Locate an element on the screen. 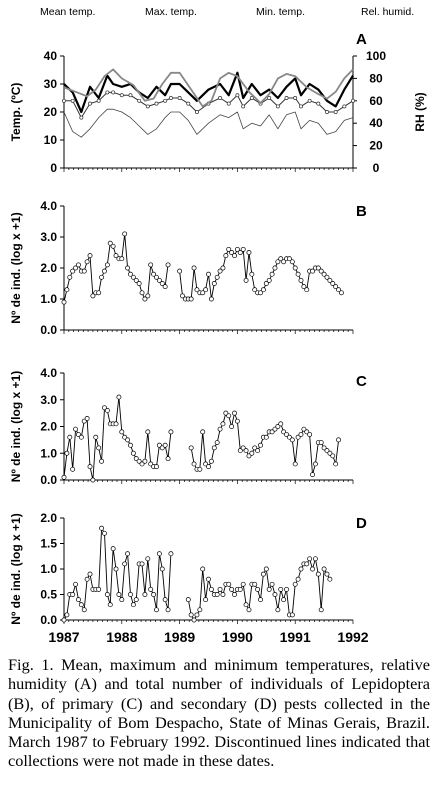 The height and width of the screenshot is (812, 436). x-year-label: 1989 is located at coordinates (179, 637).